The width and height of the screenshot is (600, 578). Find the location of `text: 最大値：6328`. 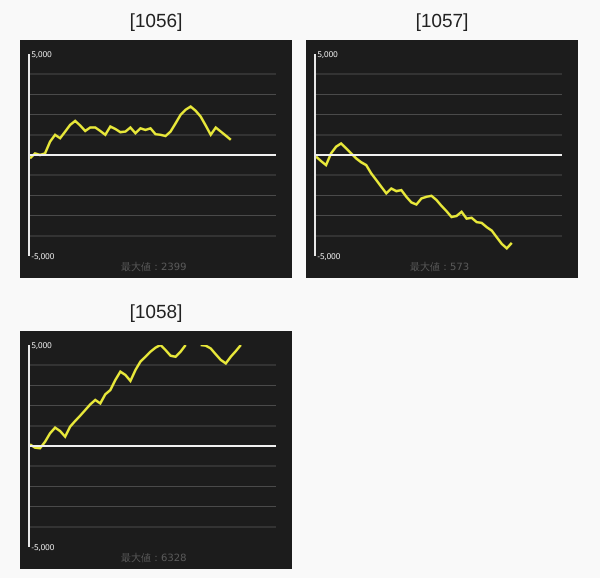

text: 最大値：6328 is located at coordinates (153, 558).